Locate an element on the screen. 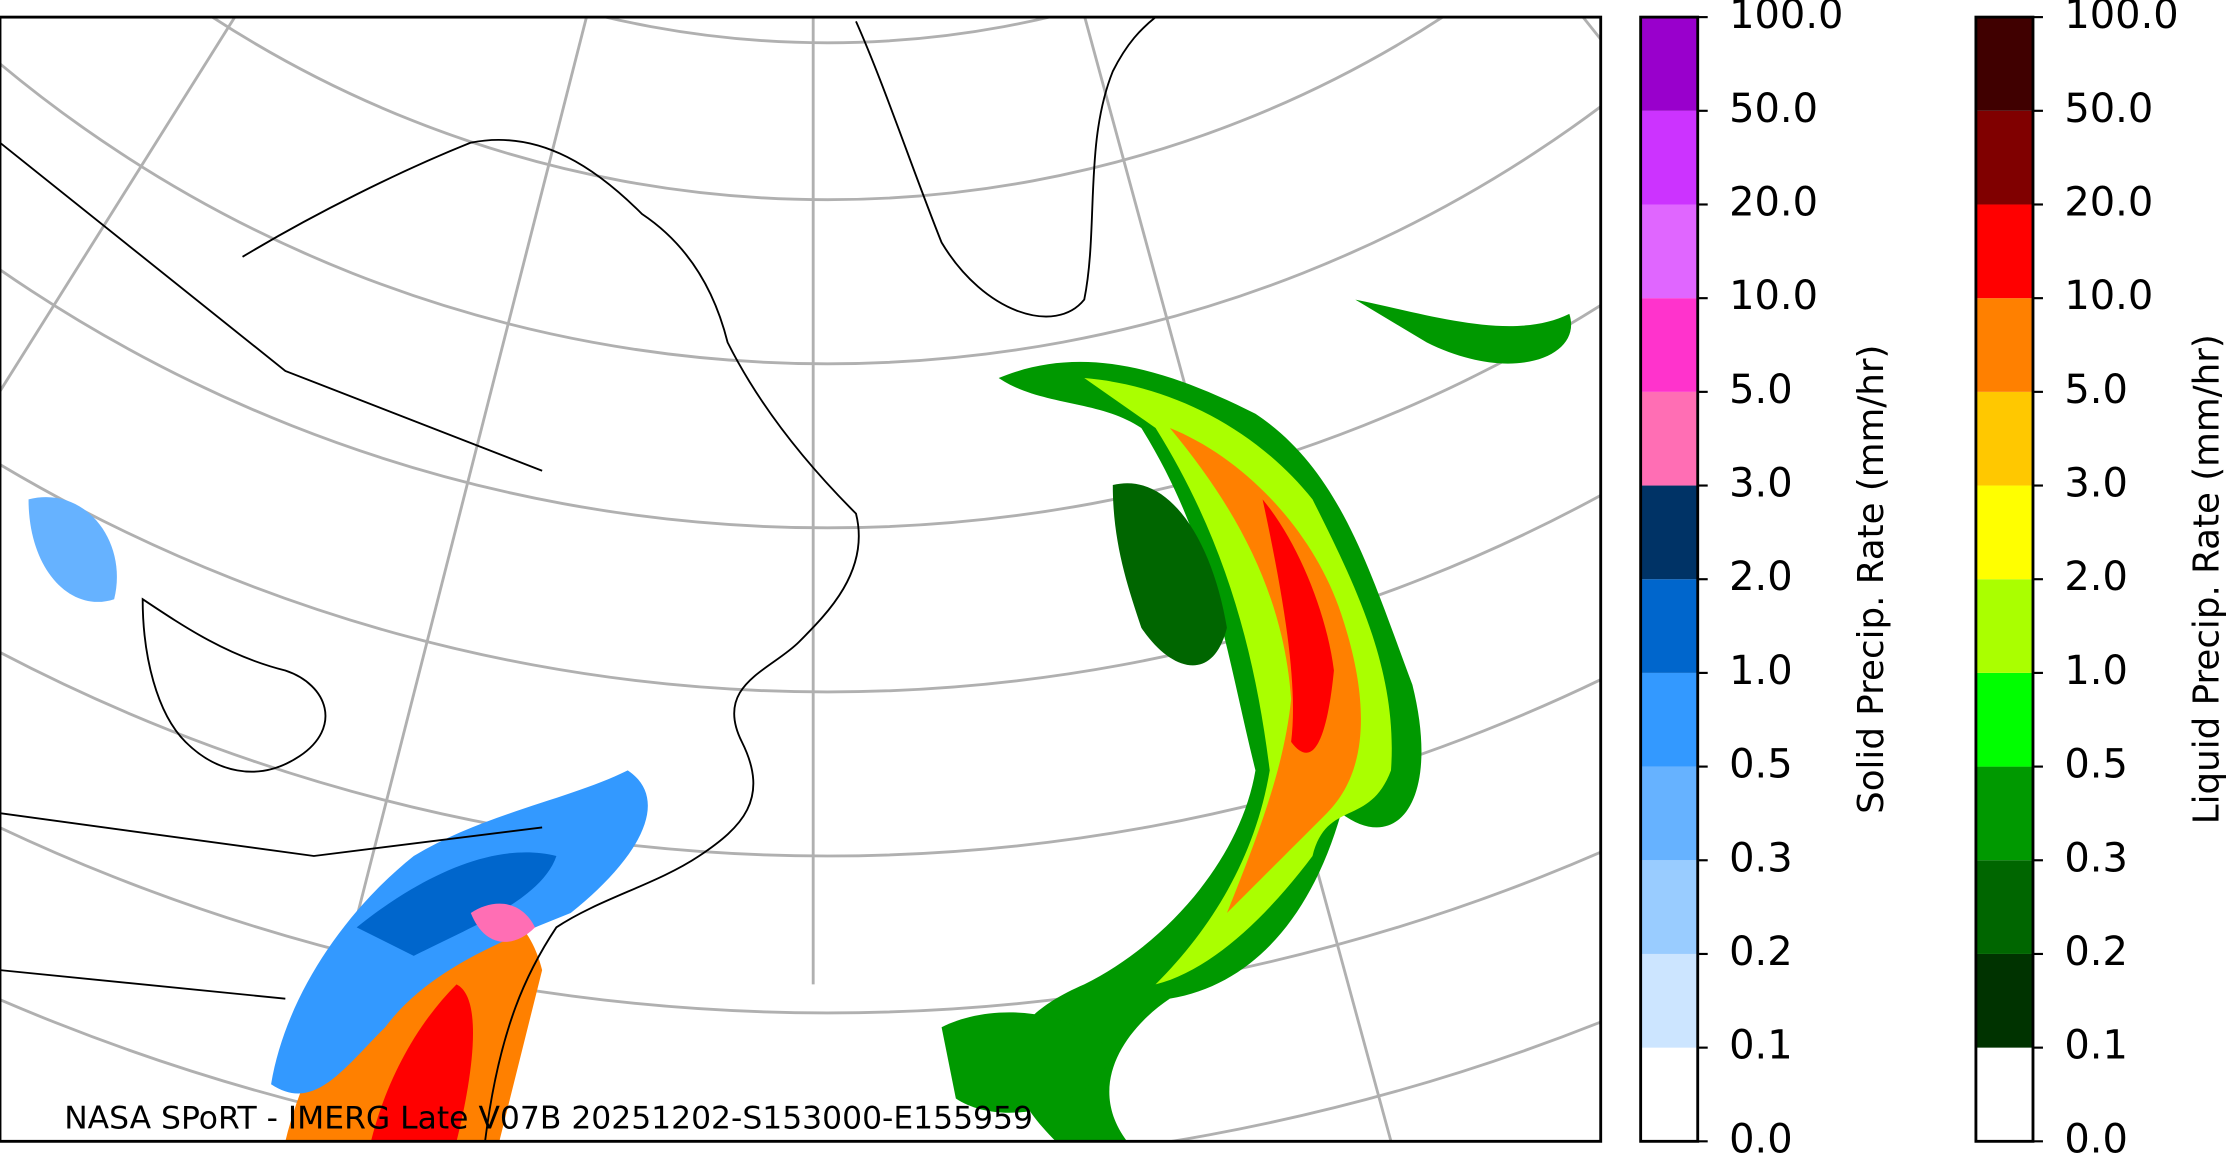 The width and height of the screenshot is (2237, 1167). greenland-coast is located at coordinates (1006, 167).